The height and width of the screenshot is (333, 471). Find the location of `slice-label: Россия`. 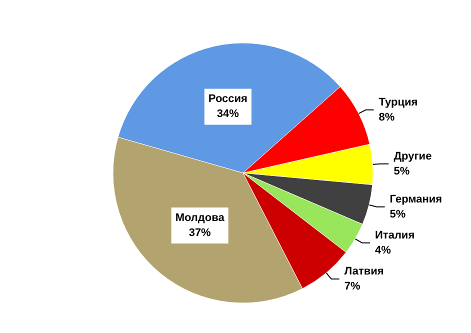

slice-label: Россия is located at coordinates (228, 99).